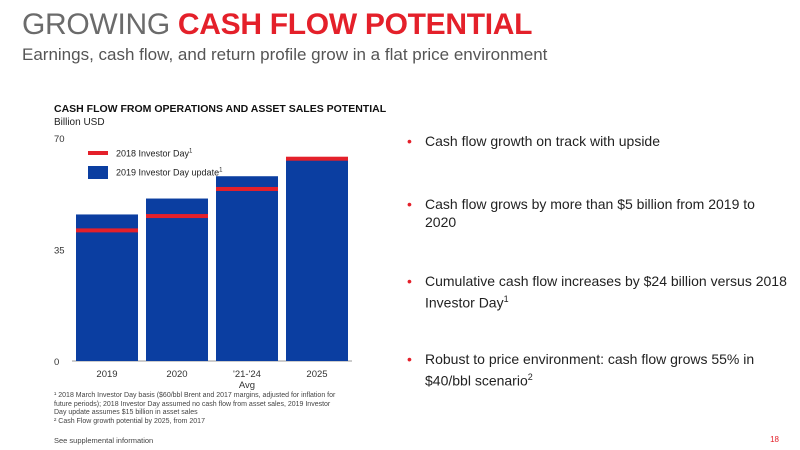 This screenshot has width=800, height=450. What do you see at coordinates (774, 439) in the screenshot?
I see `page-number: 18` at bounding box center [774, 439].